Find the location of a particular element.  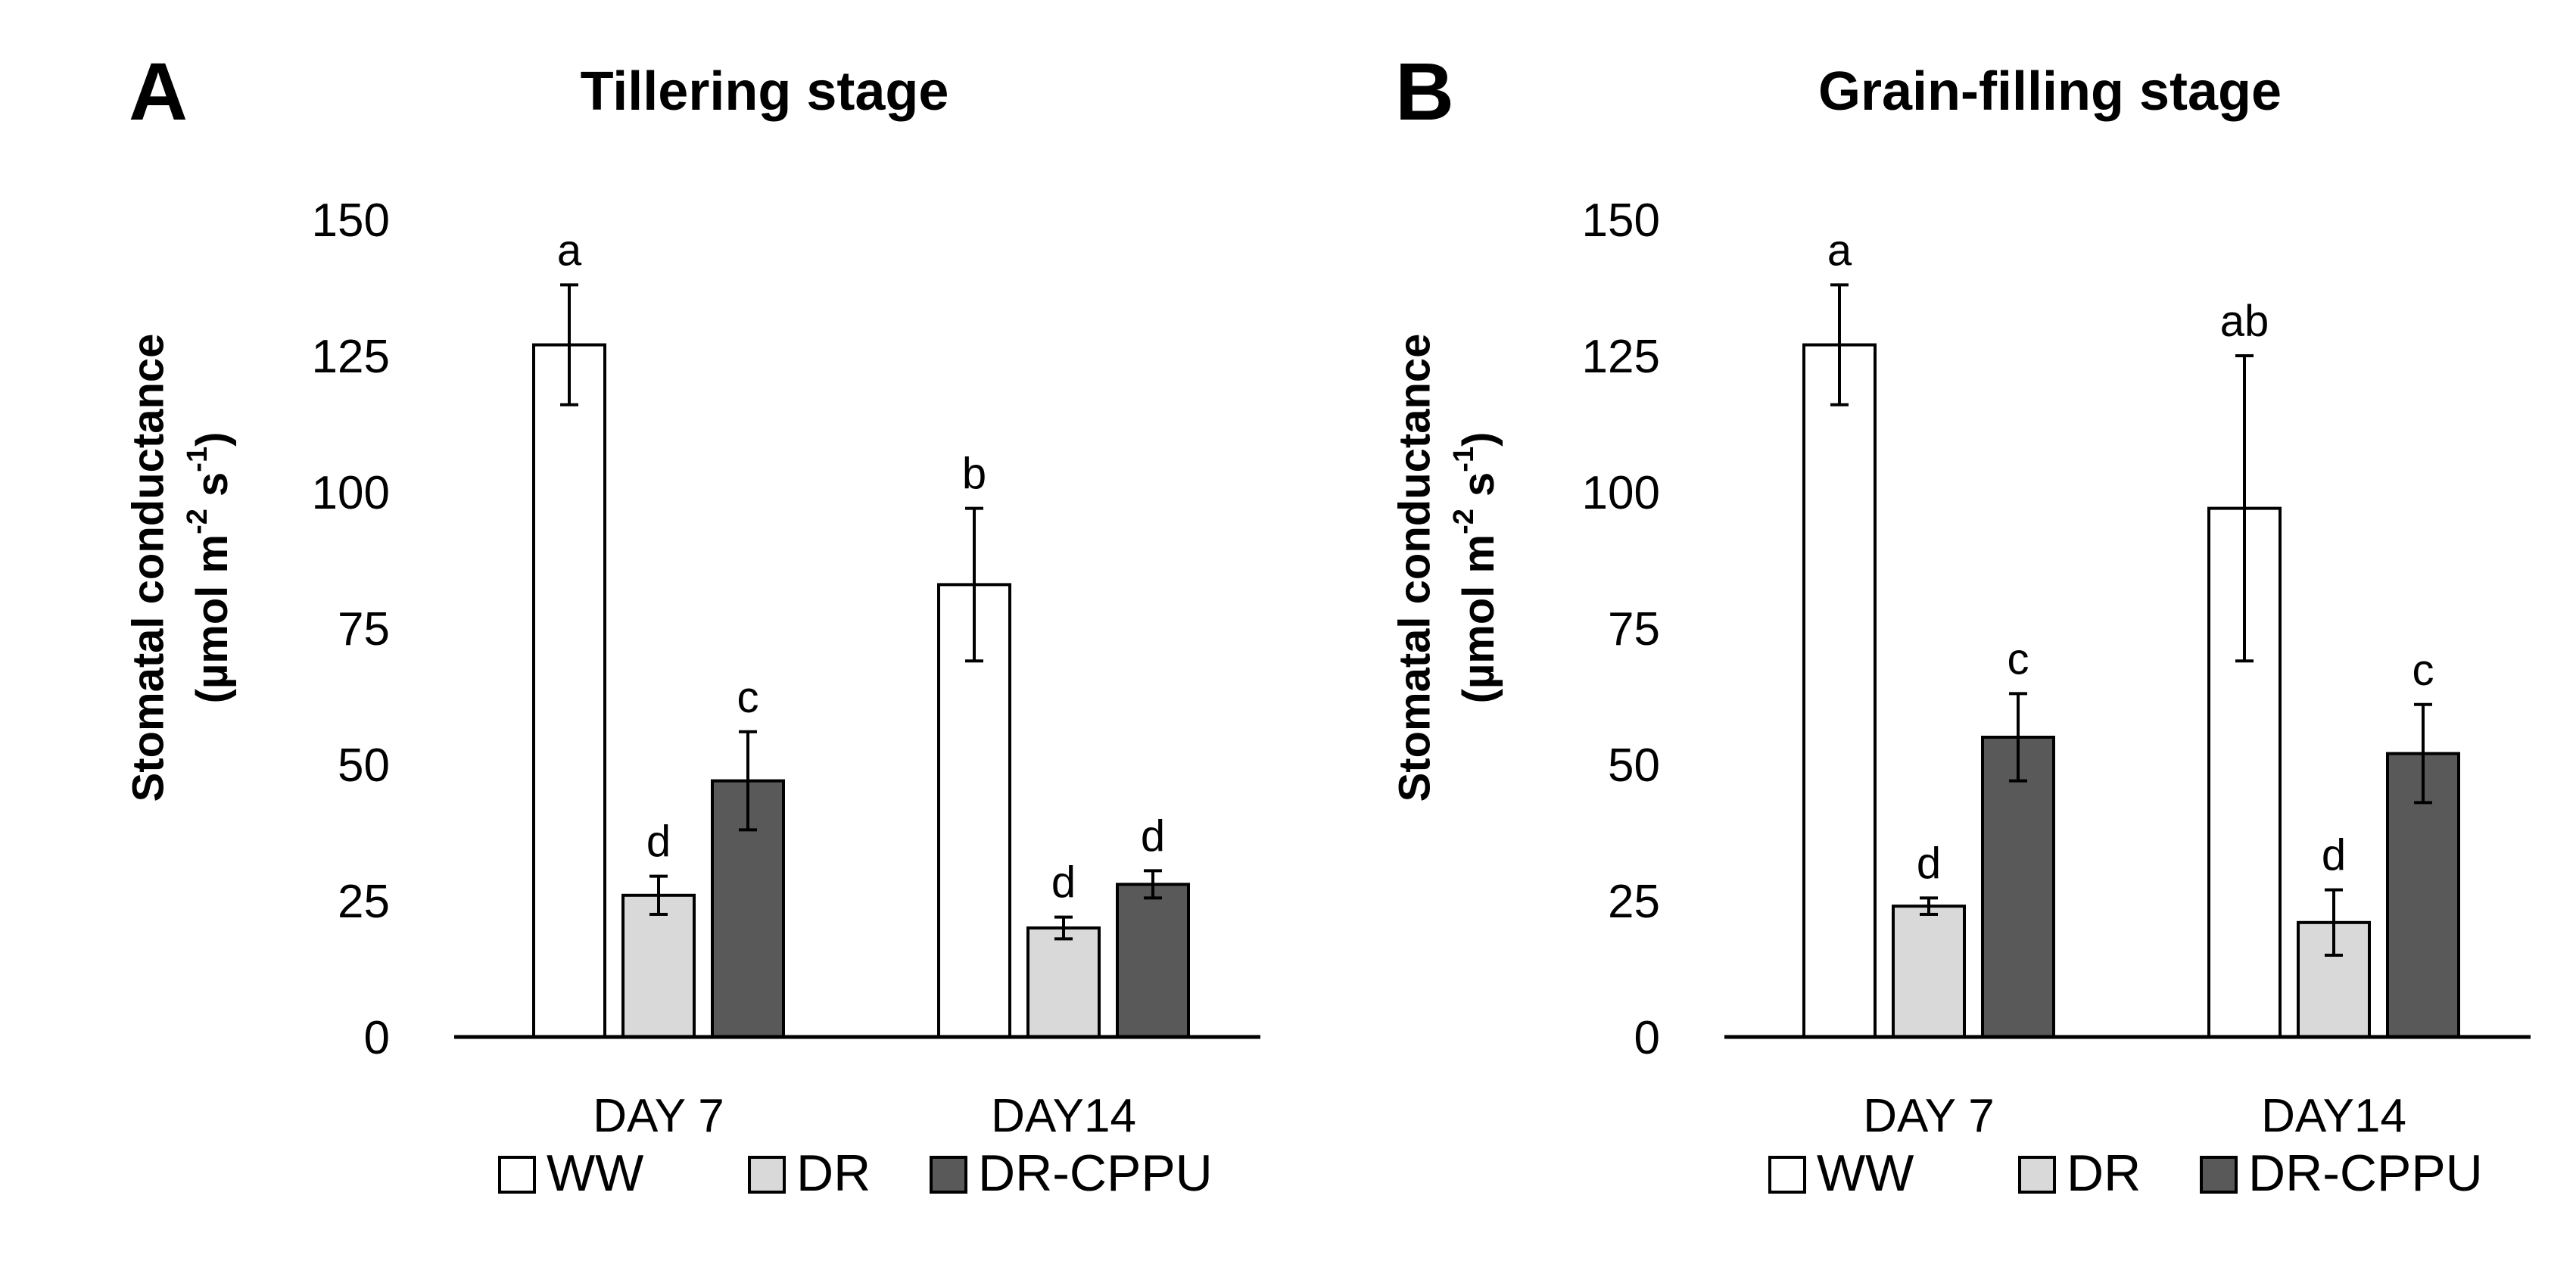

chart-title: Tillering stage is located at coordinates (765, 91).